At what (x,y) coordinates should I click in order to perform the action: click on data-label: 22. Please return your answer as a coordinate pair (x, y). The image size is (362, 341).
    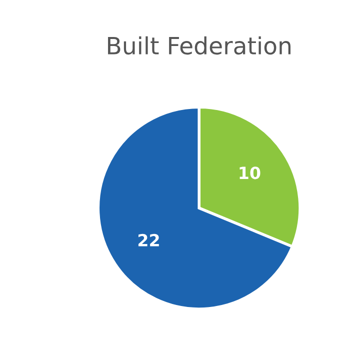
    Looking at the image, I should click on (148, 240).